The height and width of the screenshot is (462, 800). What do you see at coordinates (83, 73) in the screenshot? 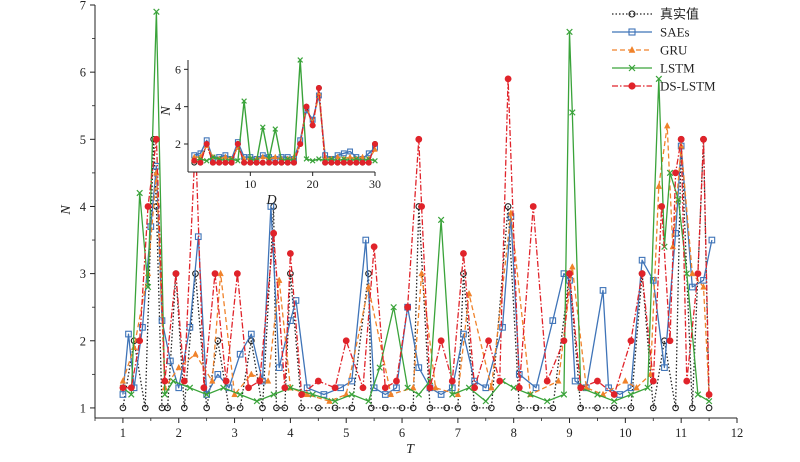
I see `y-tick-label: 6` at bounding box center [83, 73].